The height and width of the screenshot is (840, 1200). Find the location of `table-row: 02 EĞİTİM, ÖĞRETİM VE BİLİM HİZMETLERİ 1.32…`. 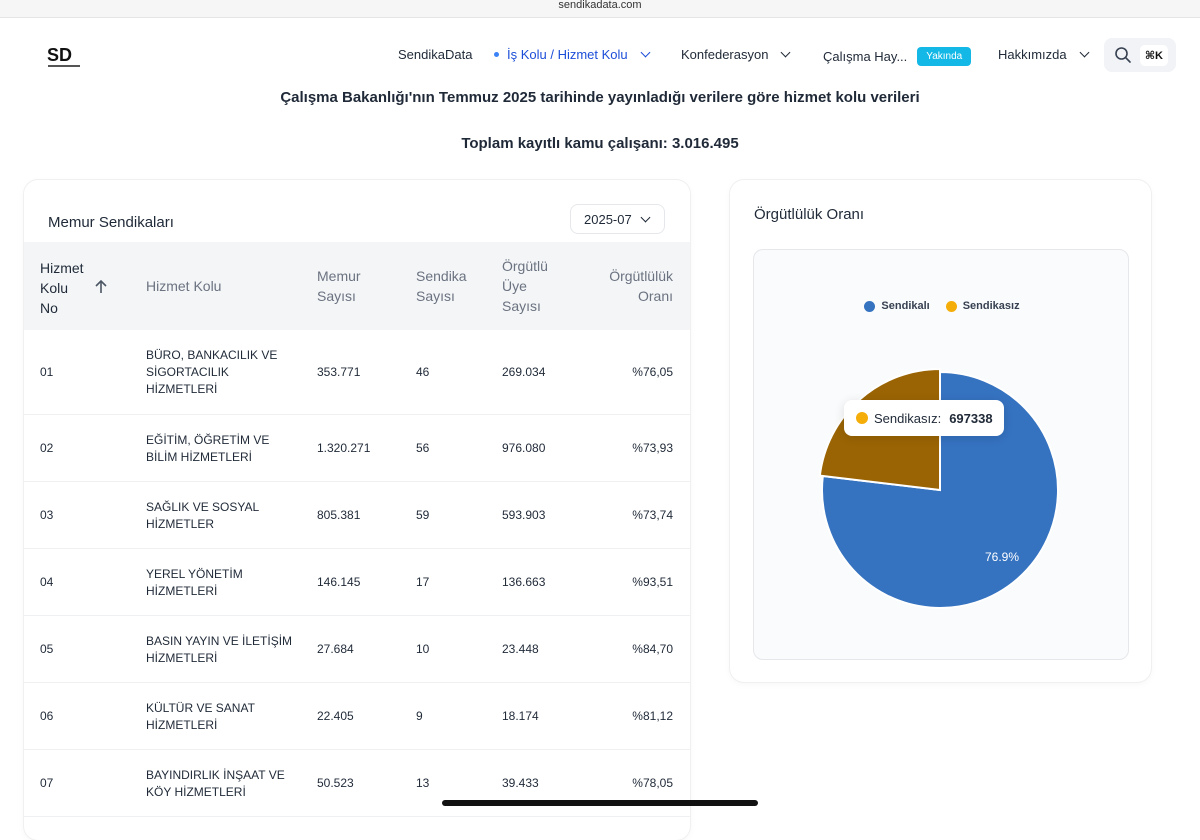

table-row: 02 EĞİTİM, ÖĞRETİM VE BİLİM HİZMETLERİ 1.32… is located at coordinates (357, 448).